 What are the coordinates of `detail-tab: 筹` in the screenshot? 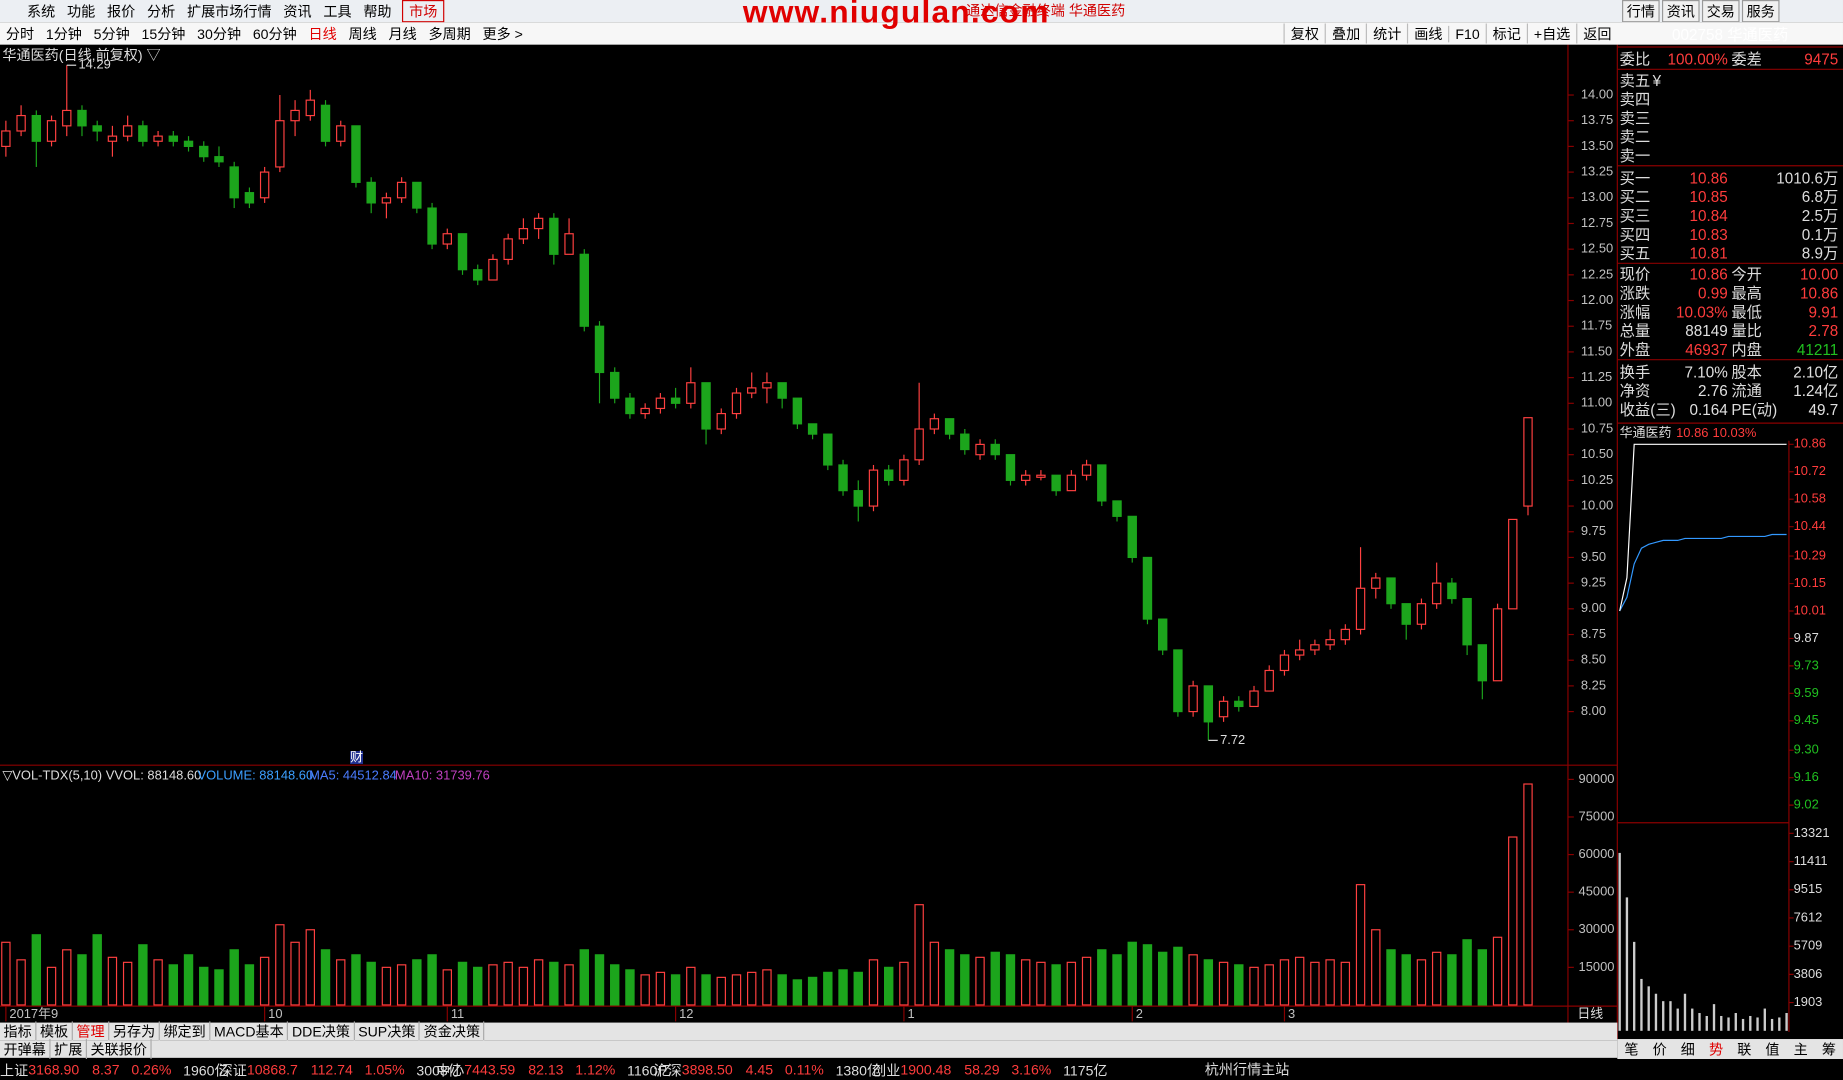 It's located at (1828, 1049).